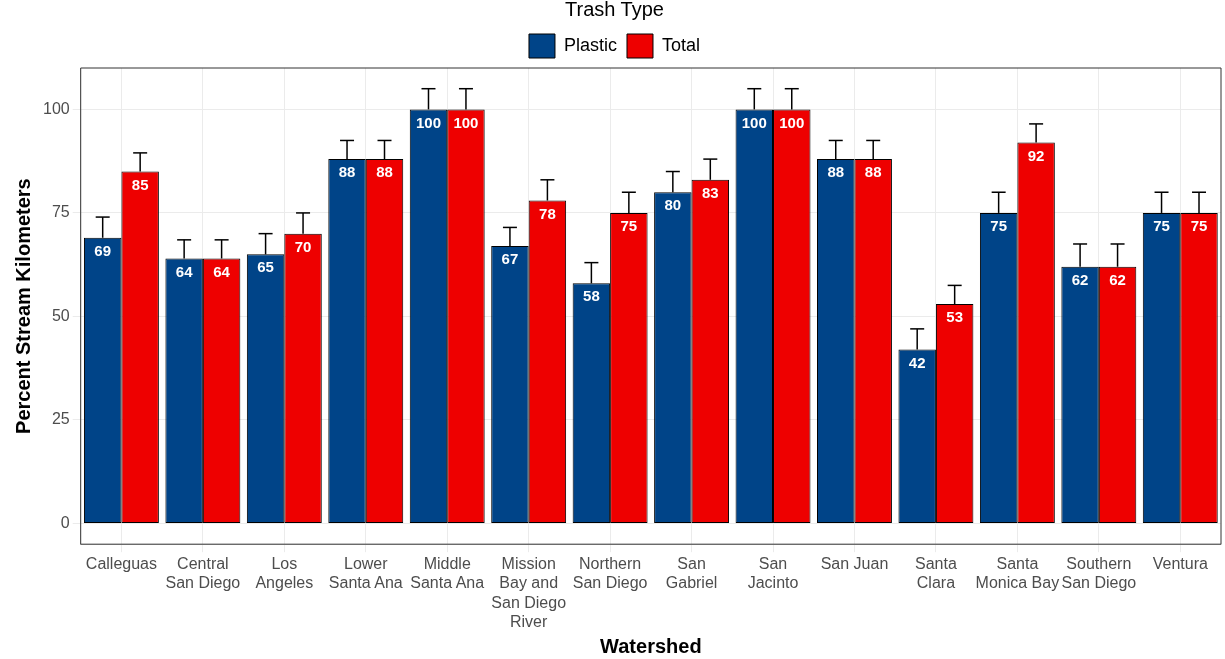 The width and height of the screenshot is (1225, 659). What do you see at coordinates (60, 212) in the screenshot?
I see `y-tick-label: 75` at bounding box center [60, 212].